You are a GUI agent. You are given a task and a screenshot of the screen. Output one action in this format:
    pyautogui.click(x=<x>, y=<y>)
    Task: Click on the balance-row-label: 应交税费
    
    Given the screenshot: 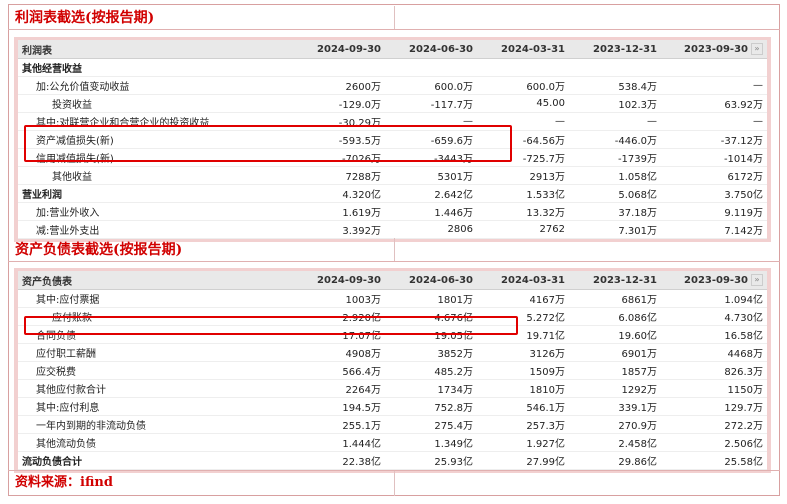 What is the action you would take?
    pyautogui.click(x=153, y=370)
    